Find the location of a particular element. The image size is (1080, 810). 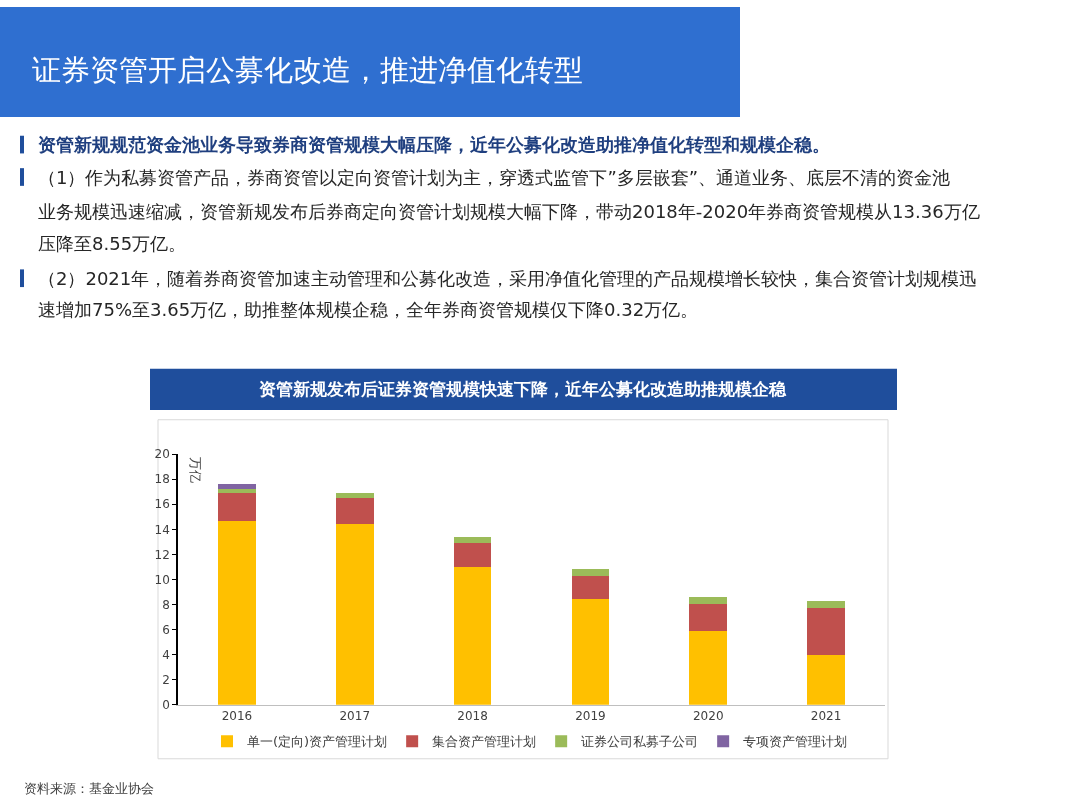

x-tick-label: 2018 is located at coordinates (472, 716).